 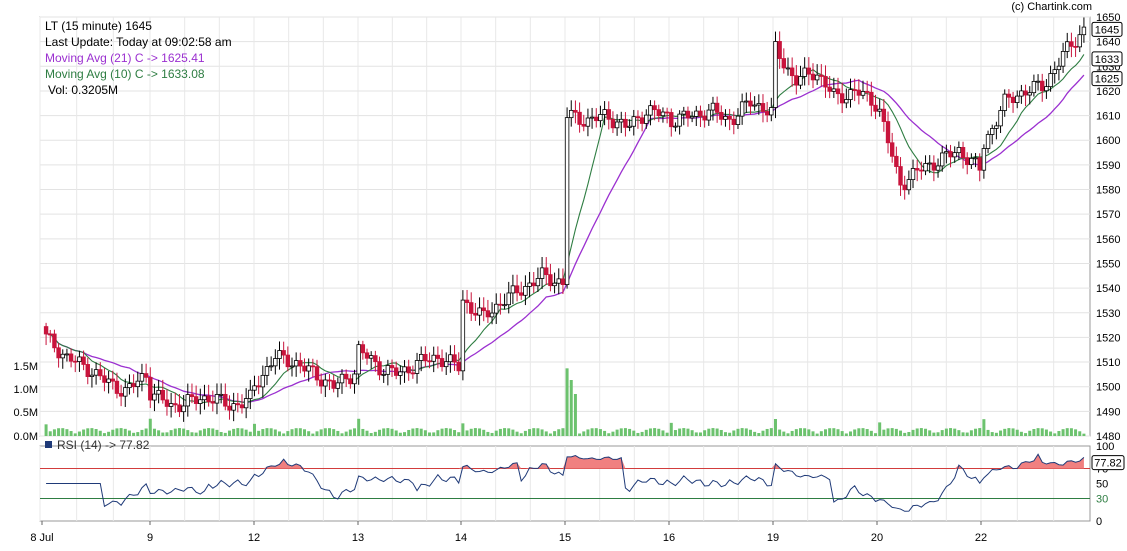 What do you see at coordinates (125, 74) in the screenshot?
I see `ma10-legend: Moving Avg (10) C -> 1633.08` at bounding box center [125, 74].